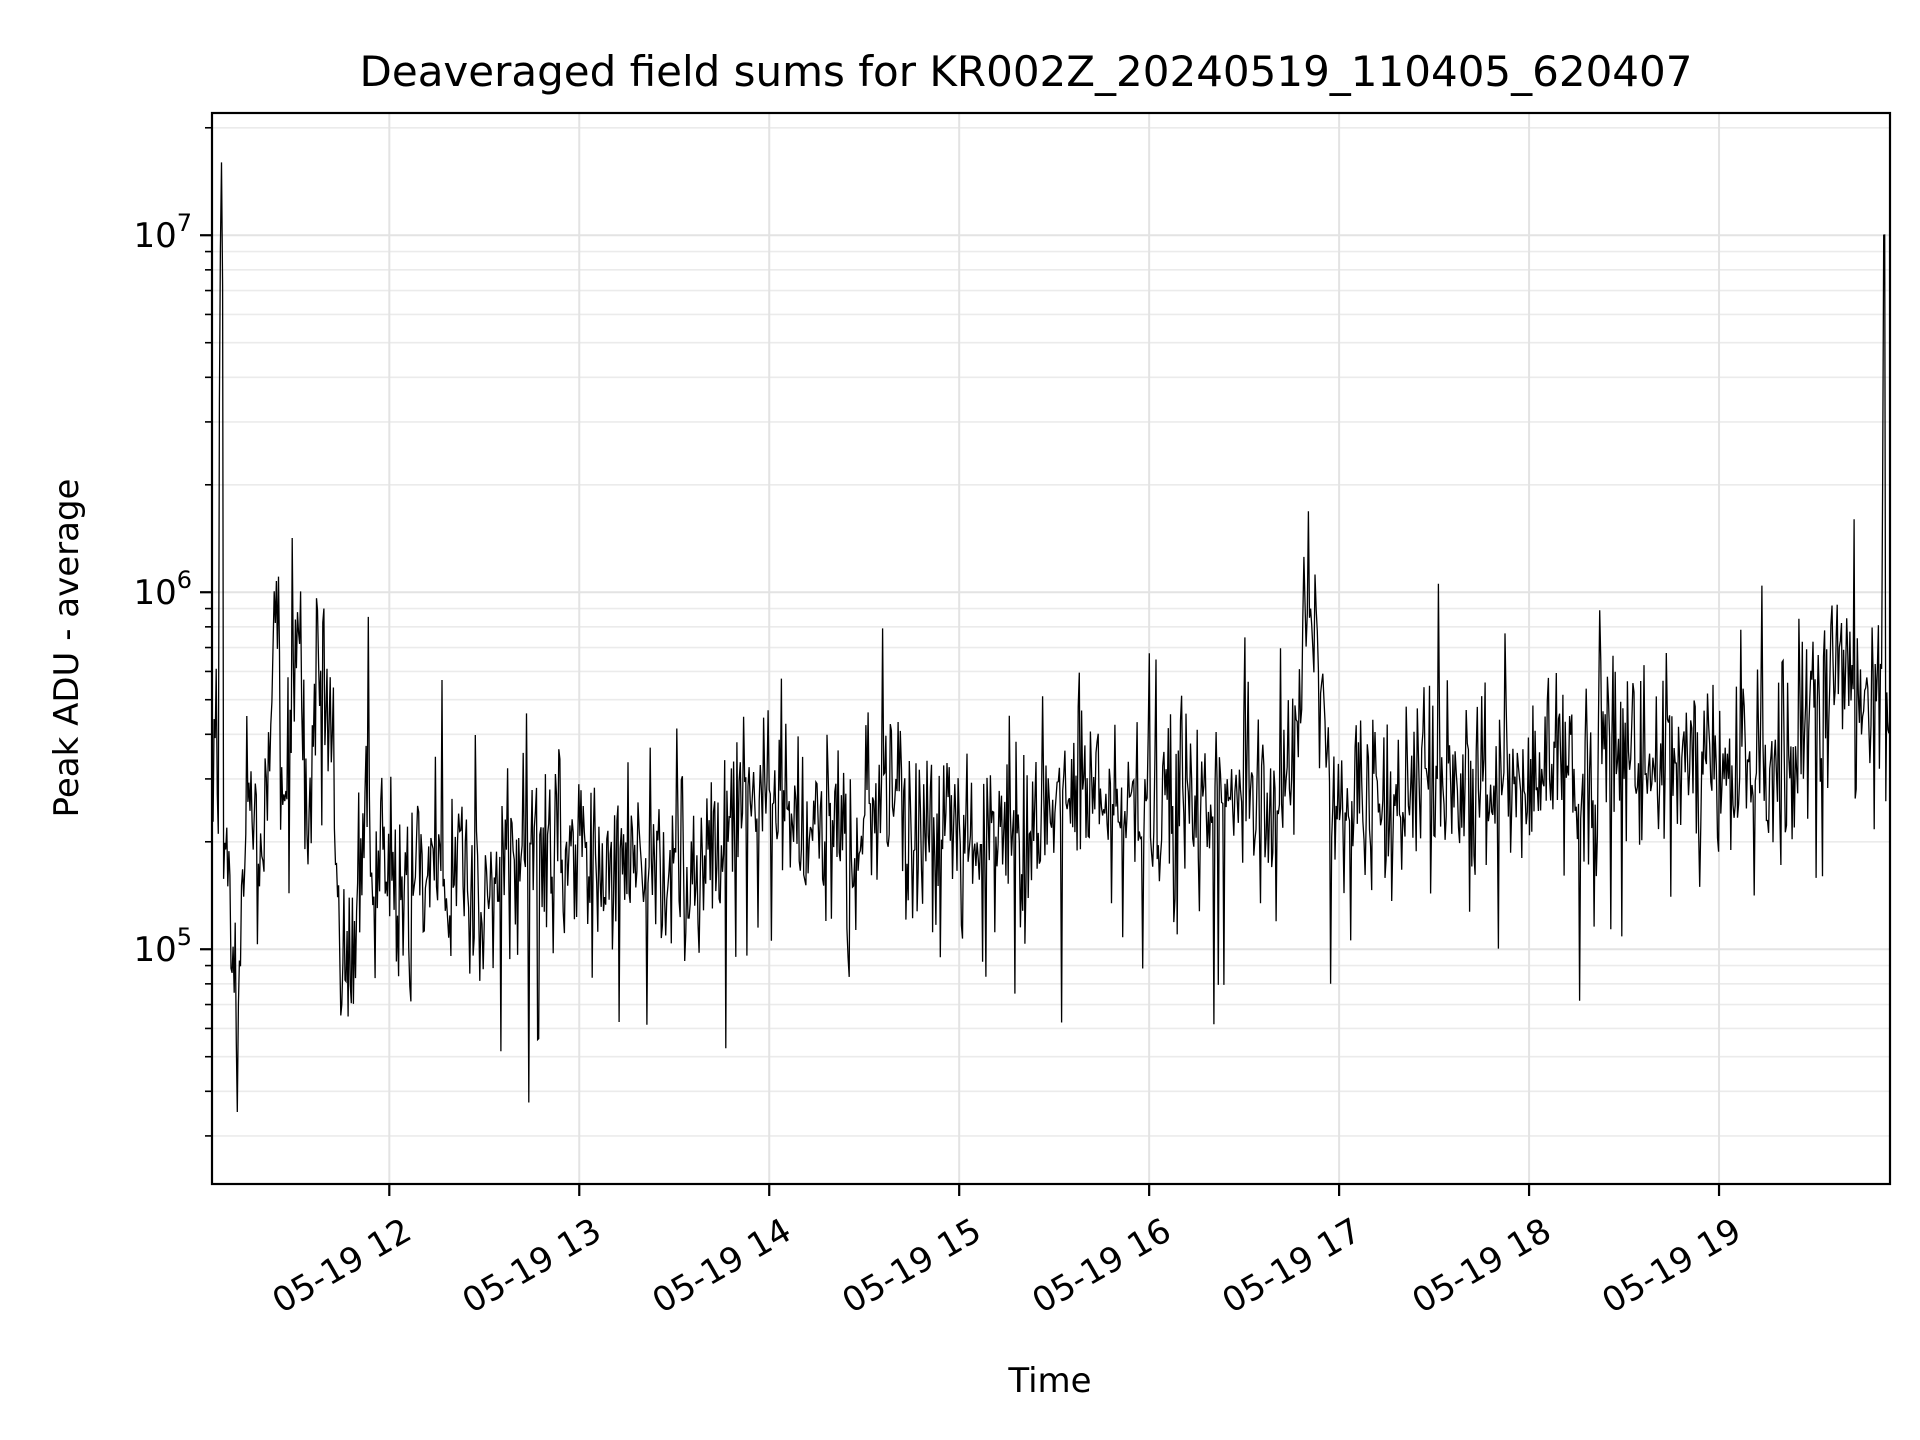 Image resolution: width=1920 pixels, height=1440 pixels. Describe the element at coordinates (1049, 1381) in the screenshot. I see `x-axis-label: Time` at that location.